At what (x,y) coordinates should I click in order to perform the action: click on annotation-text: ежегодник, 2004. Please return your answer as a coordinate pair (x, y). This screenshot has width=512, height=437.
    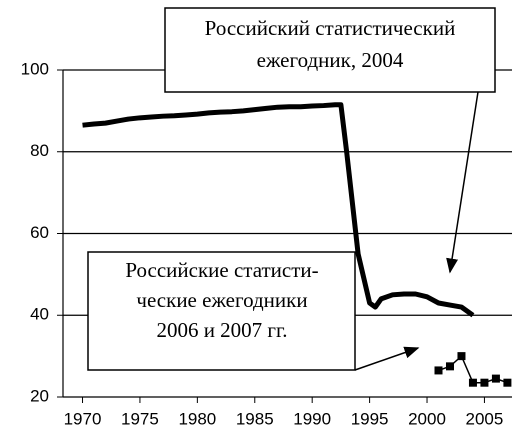
    Looking at the image, I should click on (330, 60).